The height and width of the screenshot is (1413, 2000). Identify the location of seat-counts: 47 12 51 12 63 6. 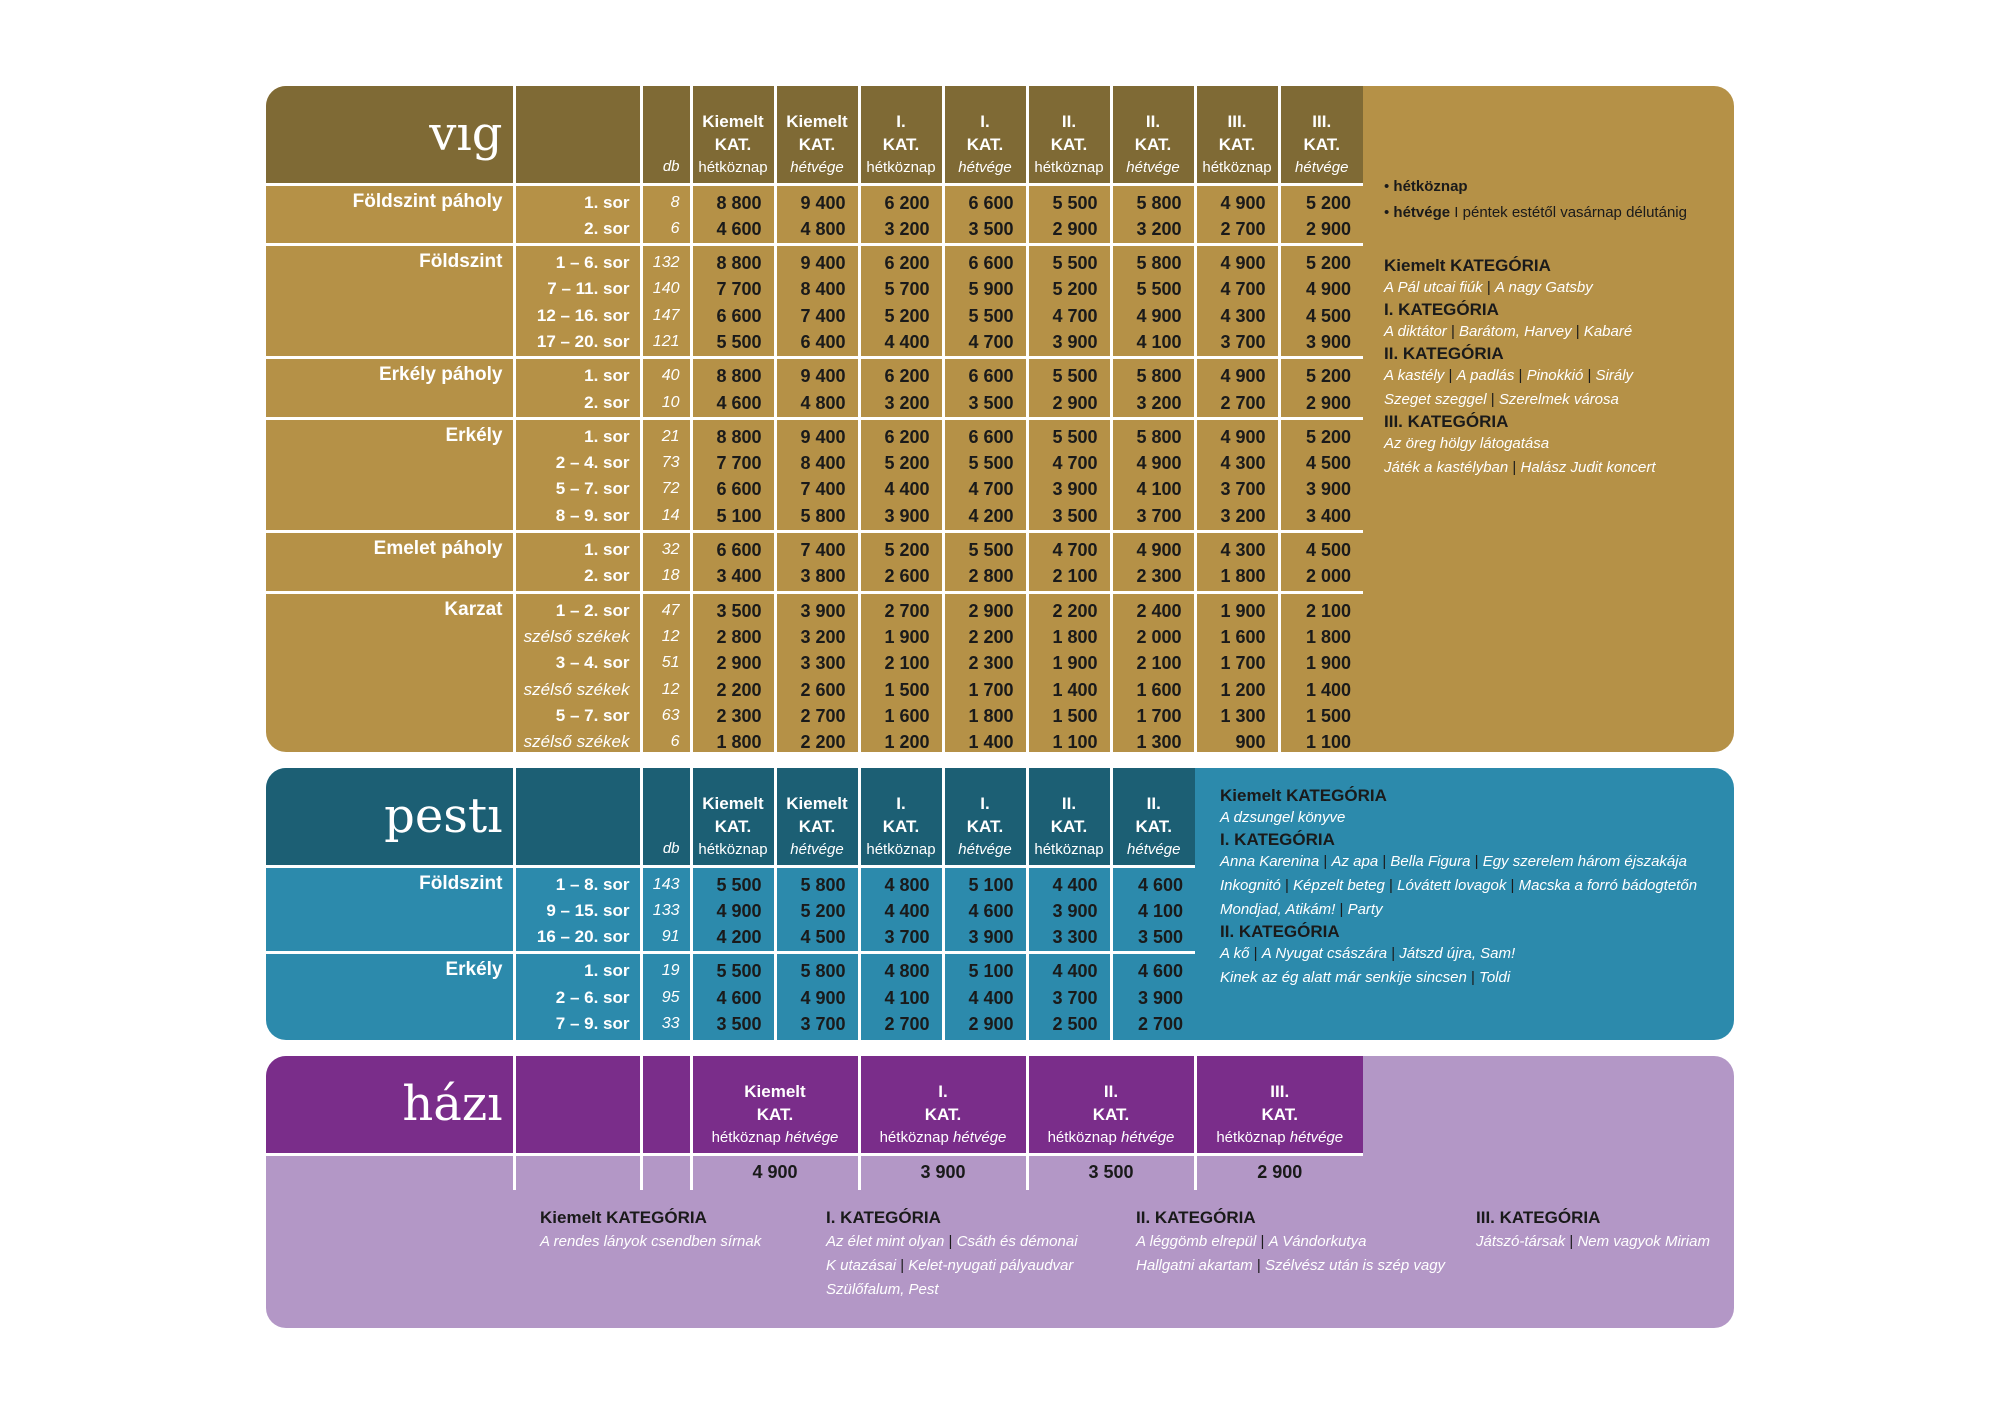
(665, 672).